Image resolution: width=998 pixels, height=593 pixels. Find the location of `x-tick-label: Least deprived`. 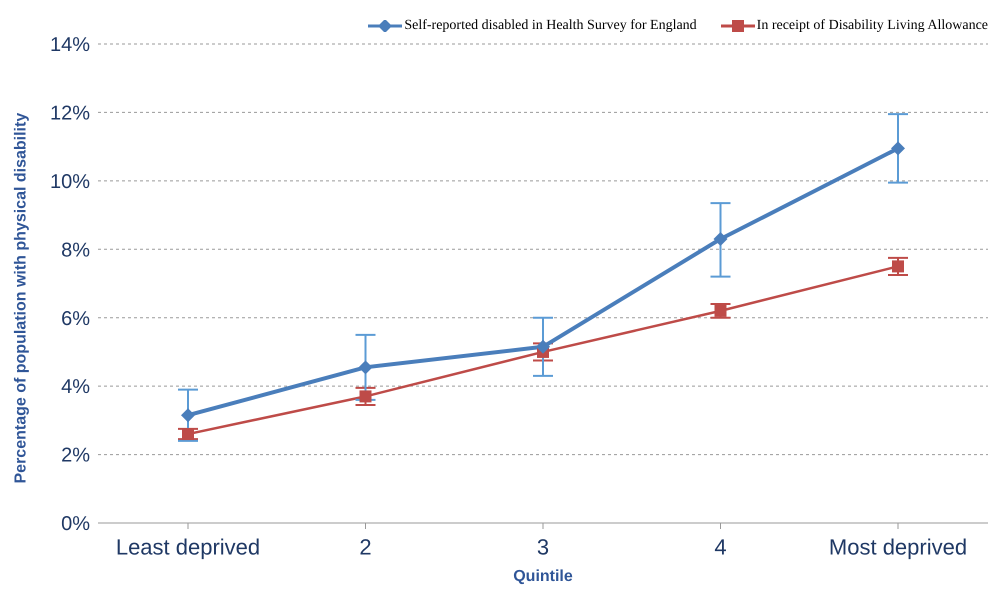

x-tick-label: Least deprived is located at coordinates (188, 547).